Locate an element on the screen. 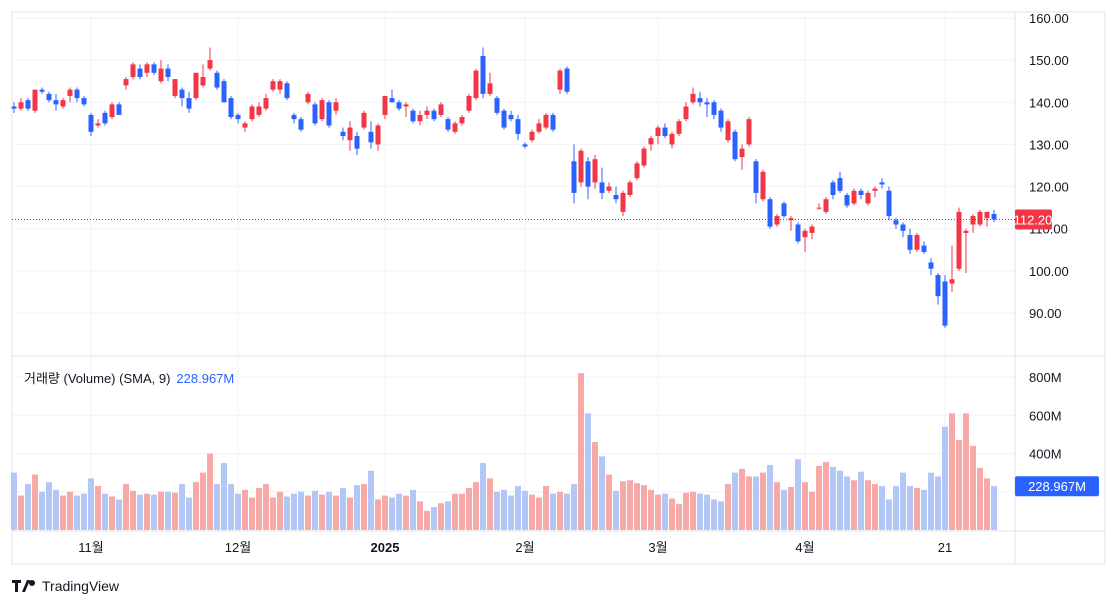  price-tick-label: 100.00 is located at coordinates (1049, 271).